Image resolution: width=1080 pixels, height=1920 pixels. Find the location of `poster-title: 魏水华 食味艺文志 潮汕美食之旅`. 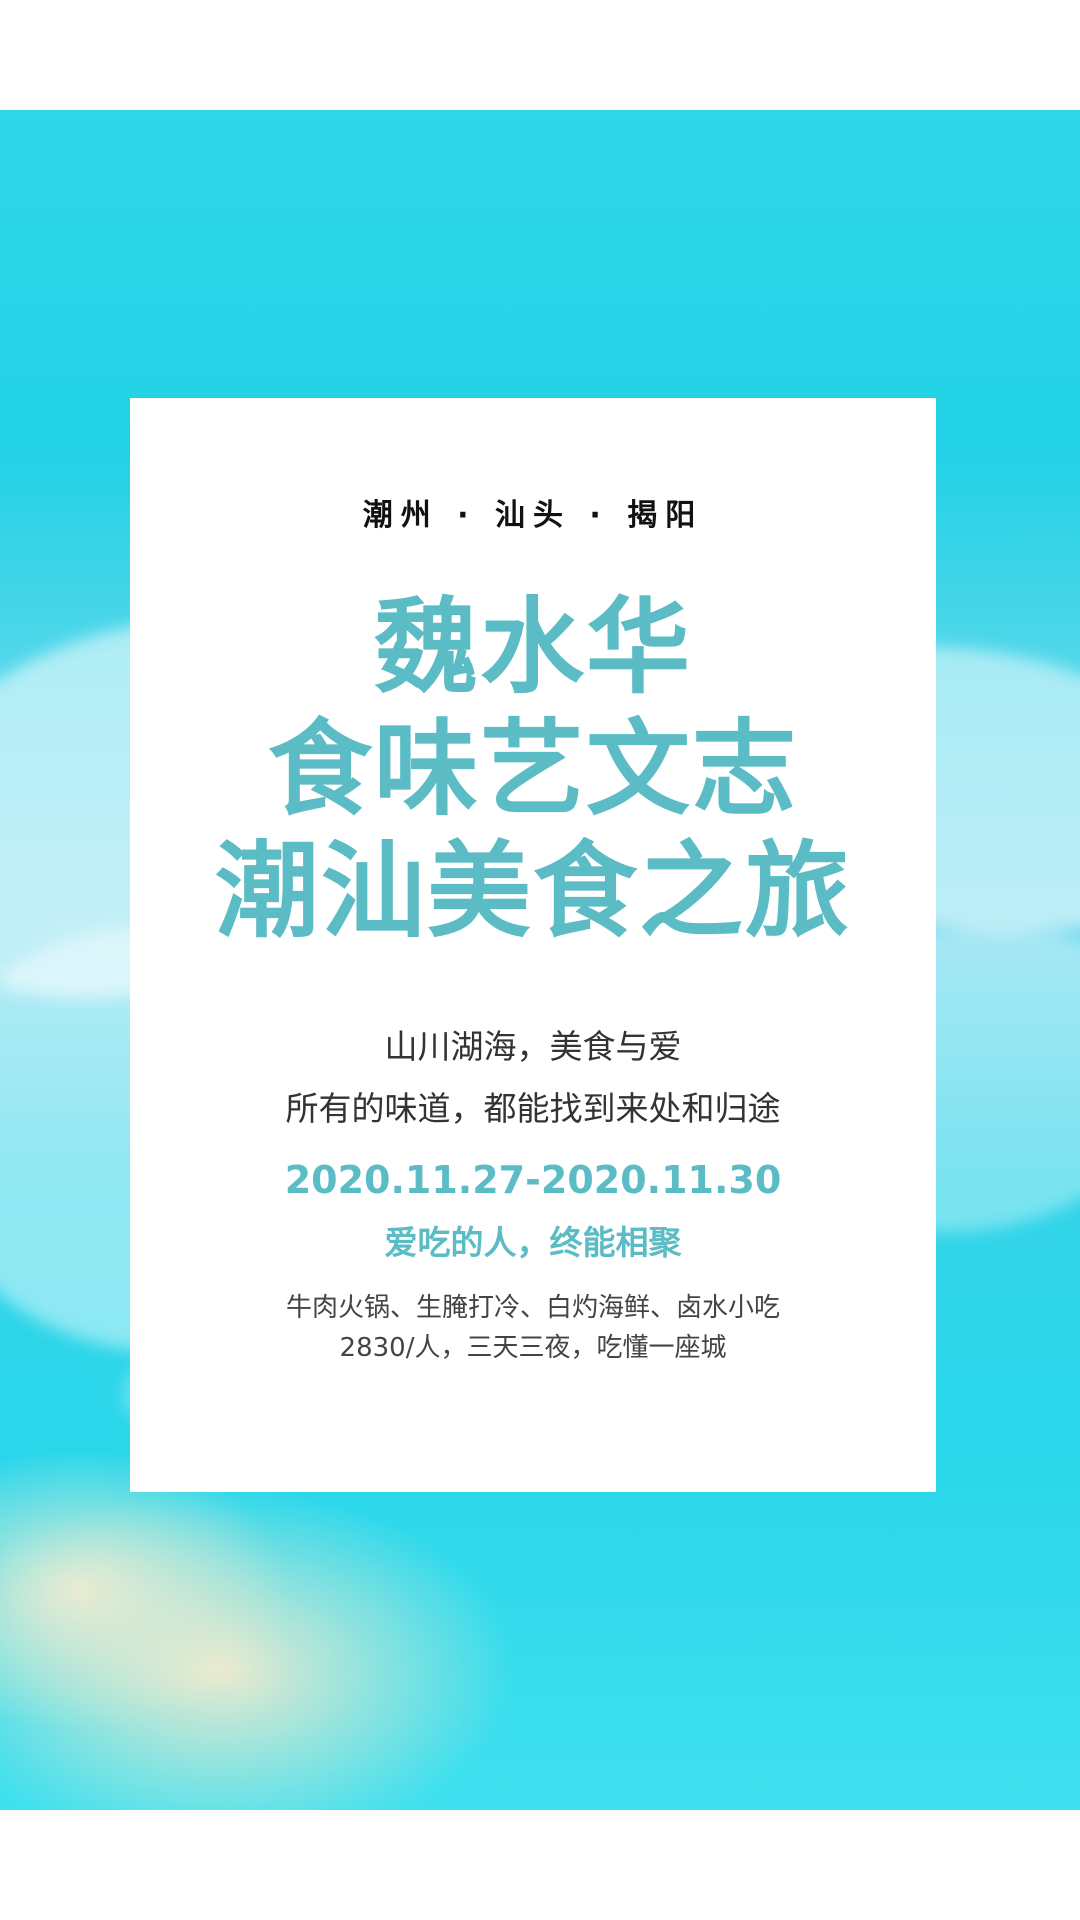

poster-title: 魏水华 食味艺文志 潮汕美食之旅 is located at coordinates (533, 769).